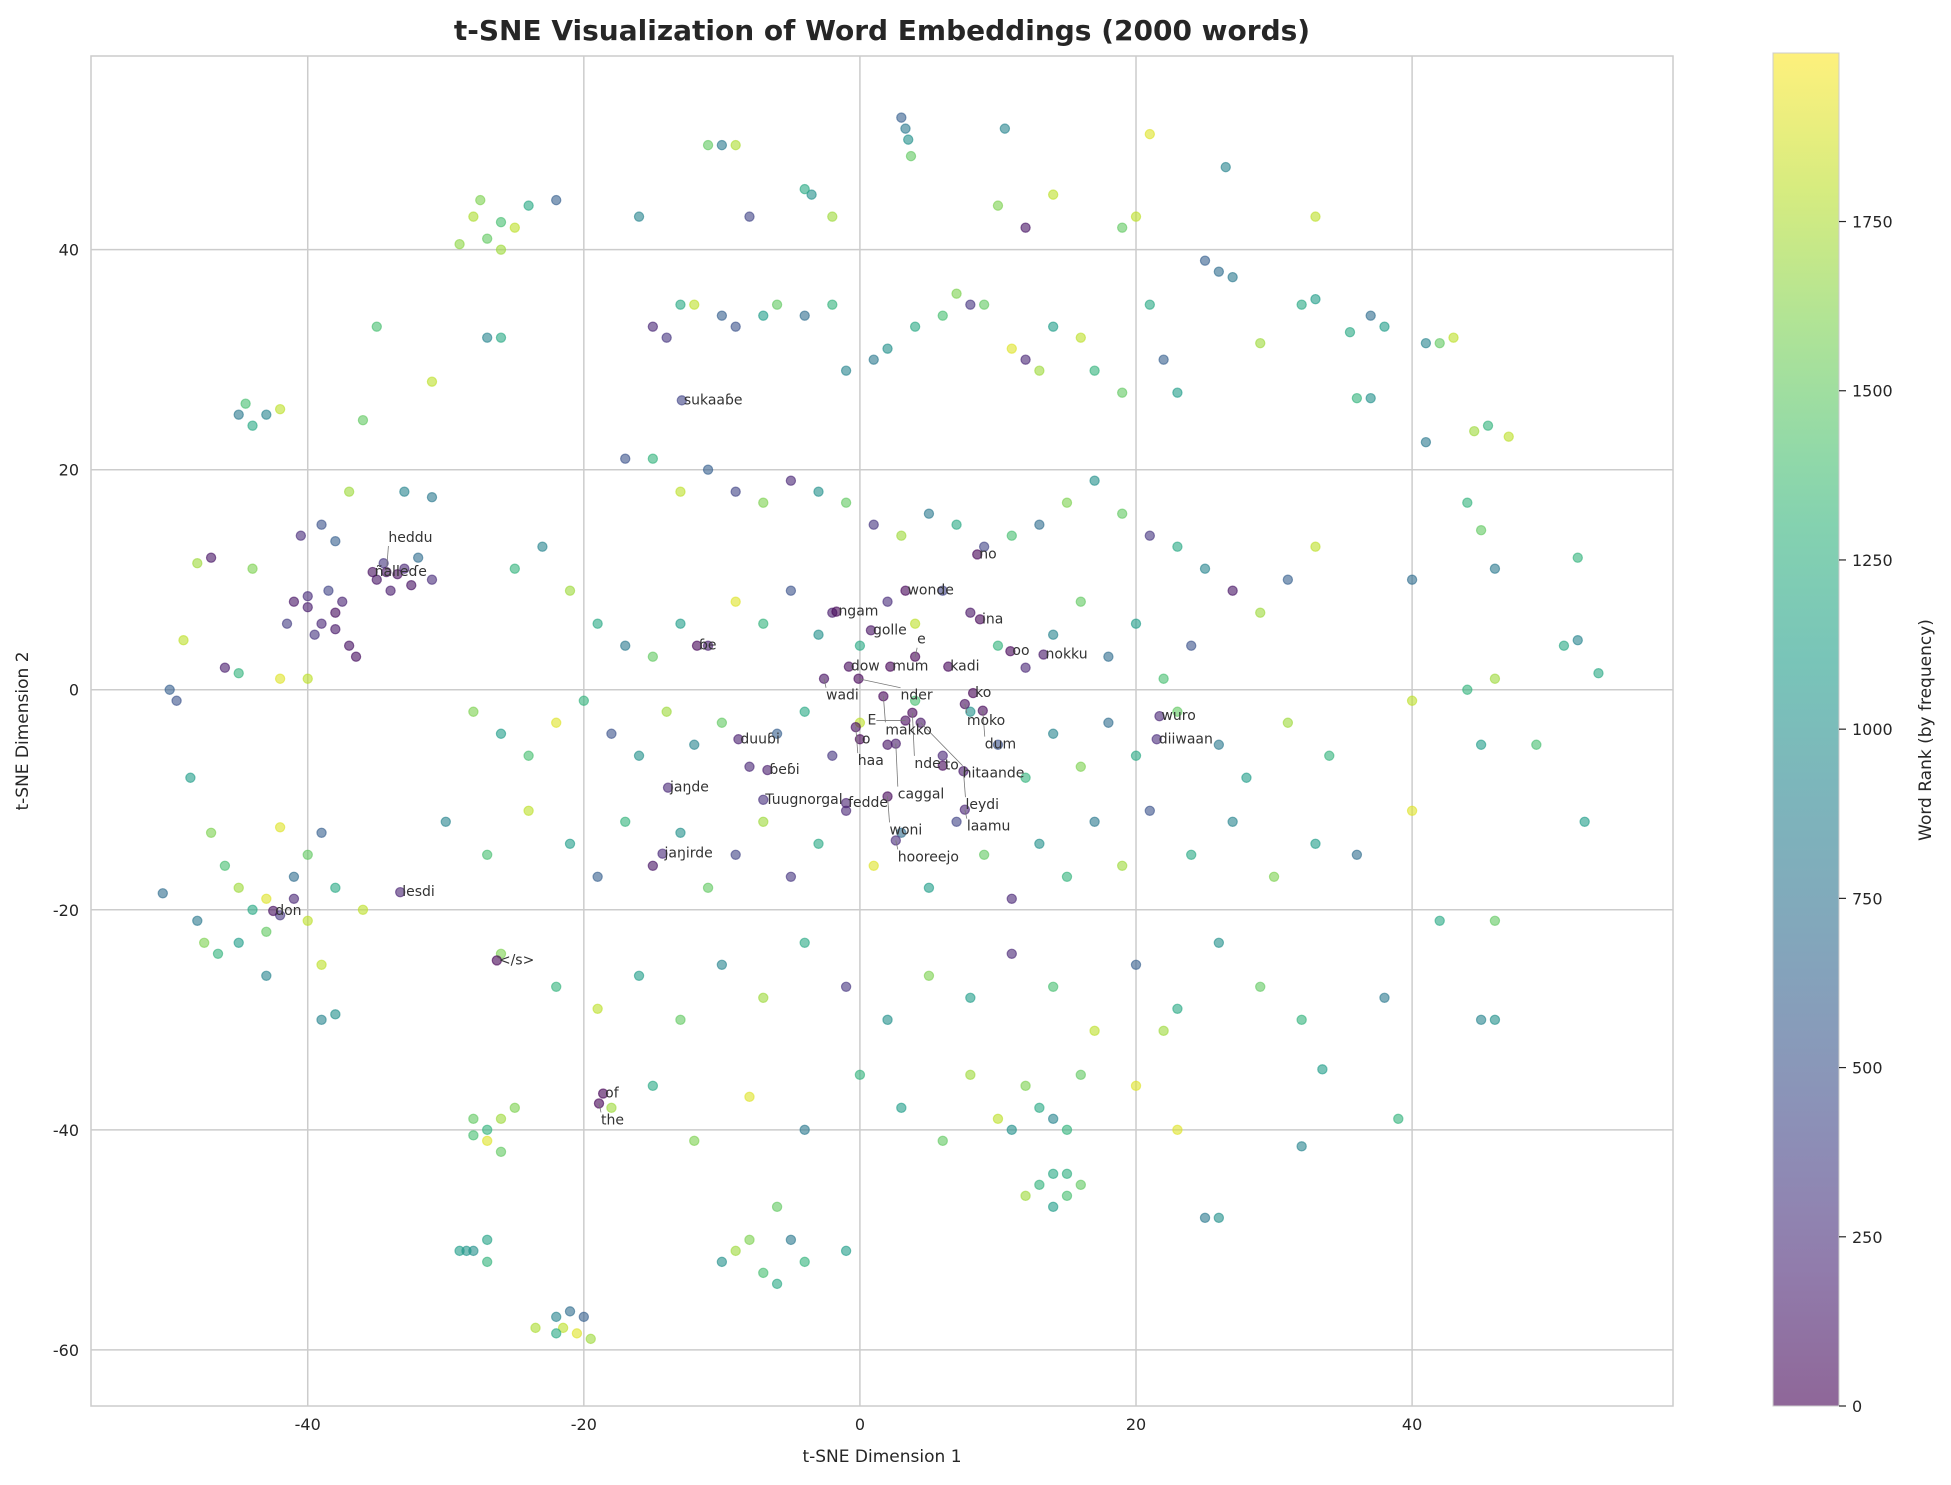 This screenshot has width=1951, height=1485. What do you see at coordinates (1872, 222) in the screenshot?
I see `colorbar-tick-label: 1750` at bounding box center [1872, 222].